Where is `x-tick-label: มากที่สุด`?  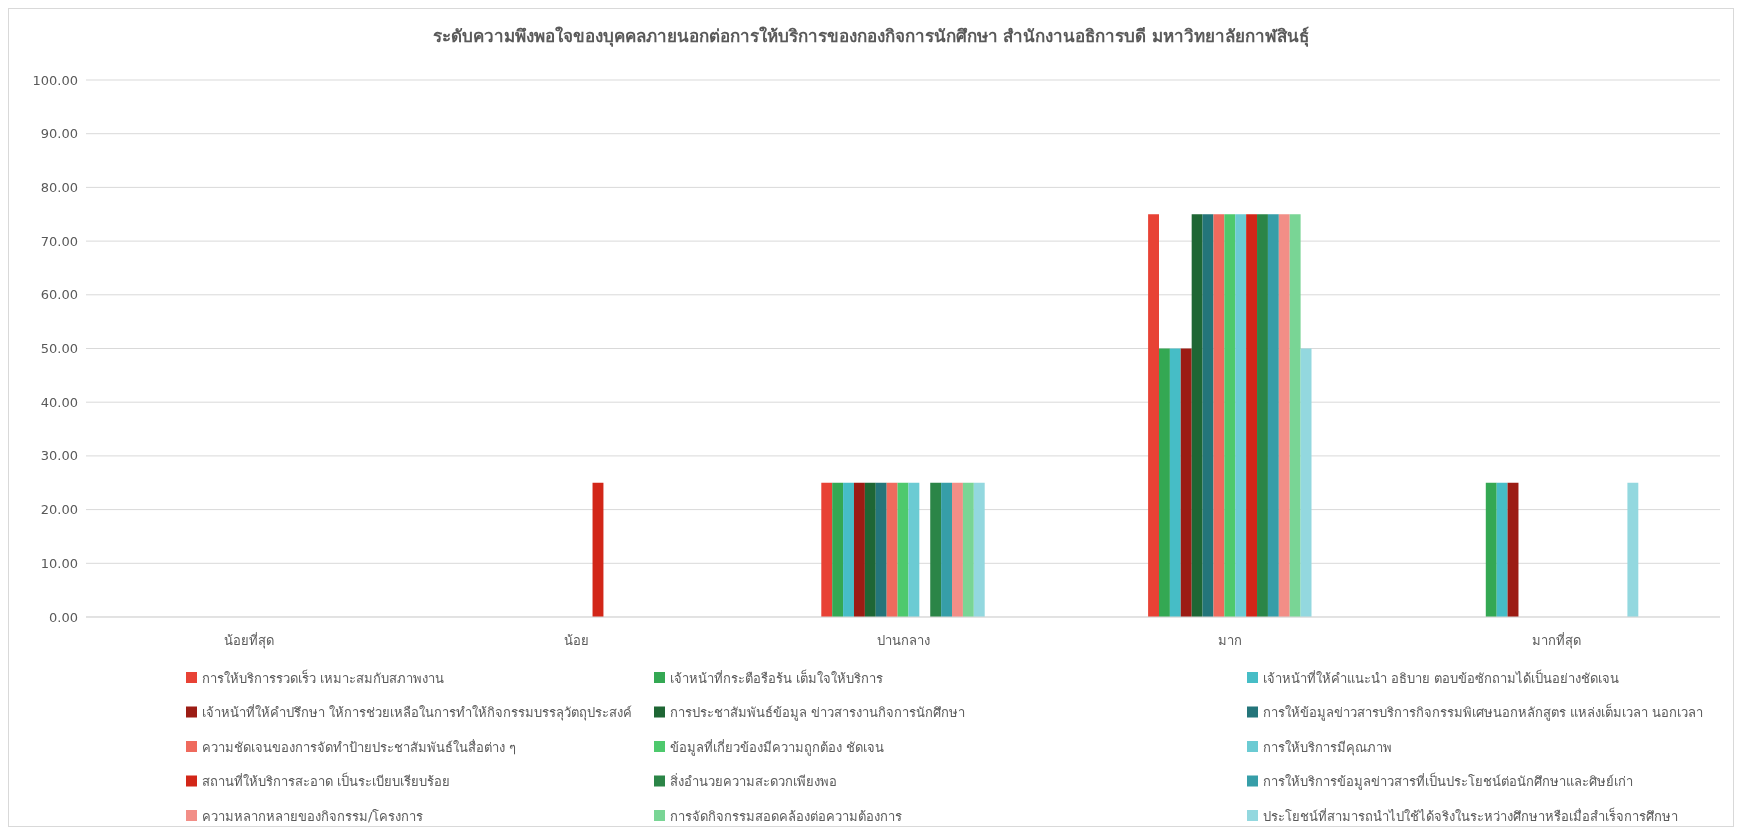
x-tick-label: มากที่สุด is located at coordinates (1557, 640).